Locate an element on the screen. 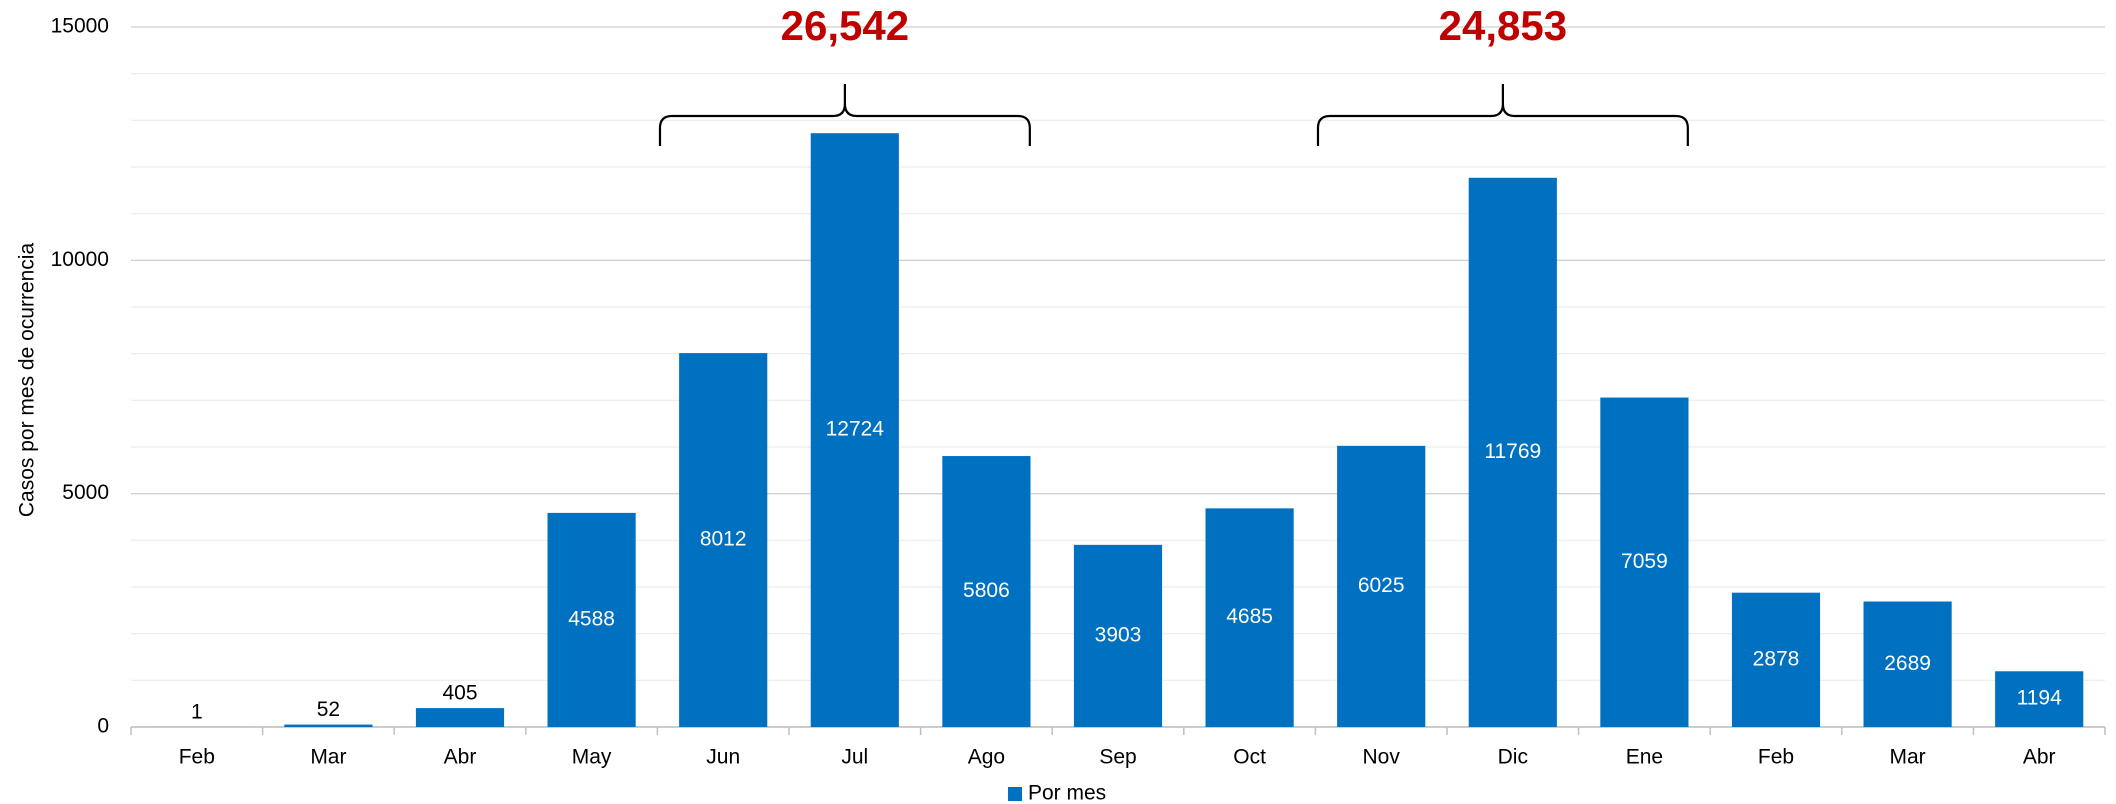  data-label: 2689 is located at coordinates (1907, 663).